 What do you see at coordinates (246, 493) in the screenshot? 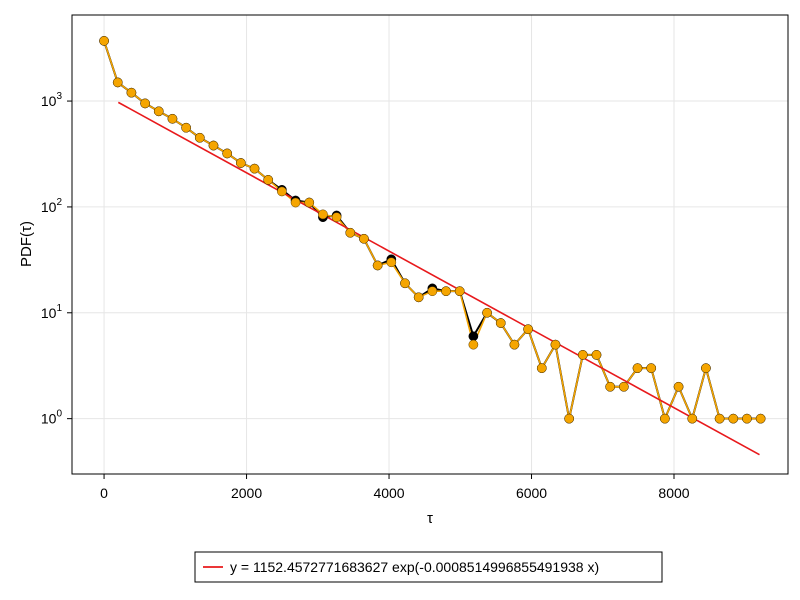
I see `x-tick-label: 2000` at bounding box center [246, 493].